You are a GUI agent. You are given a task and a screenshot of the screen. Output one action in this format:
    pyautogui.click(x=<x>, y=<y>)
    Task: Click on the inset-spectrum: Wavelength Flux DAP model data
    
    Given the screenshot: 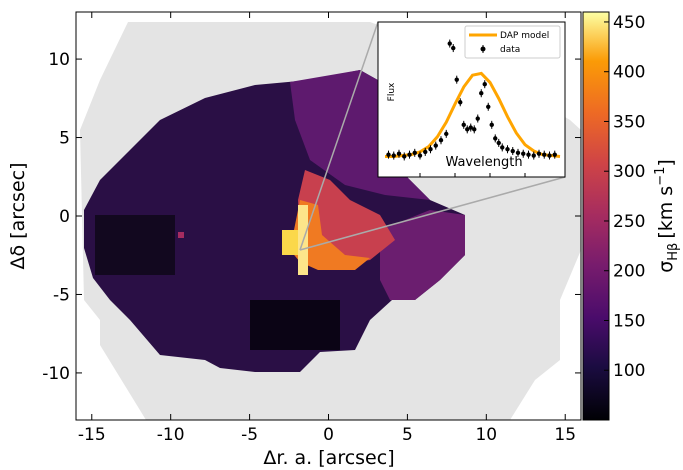 What is the action you would take?
    pyautogui.click(x=471, y=99)
    